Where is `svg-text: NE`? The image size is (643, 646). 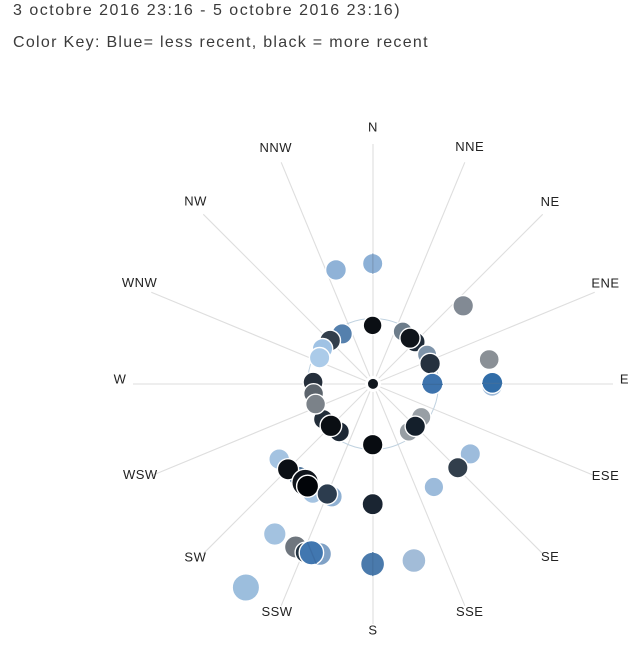 svg-text: NE is located at coordinates (550, 201).